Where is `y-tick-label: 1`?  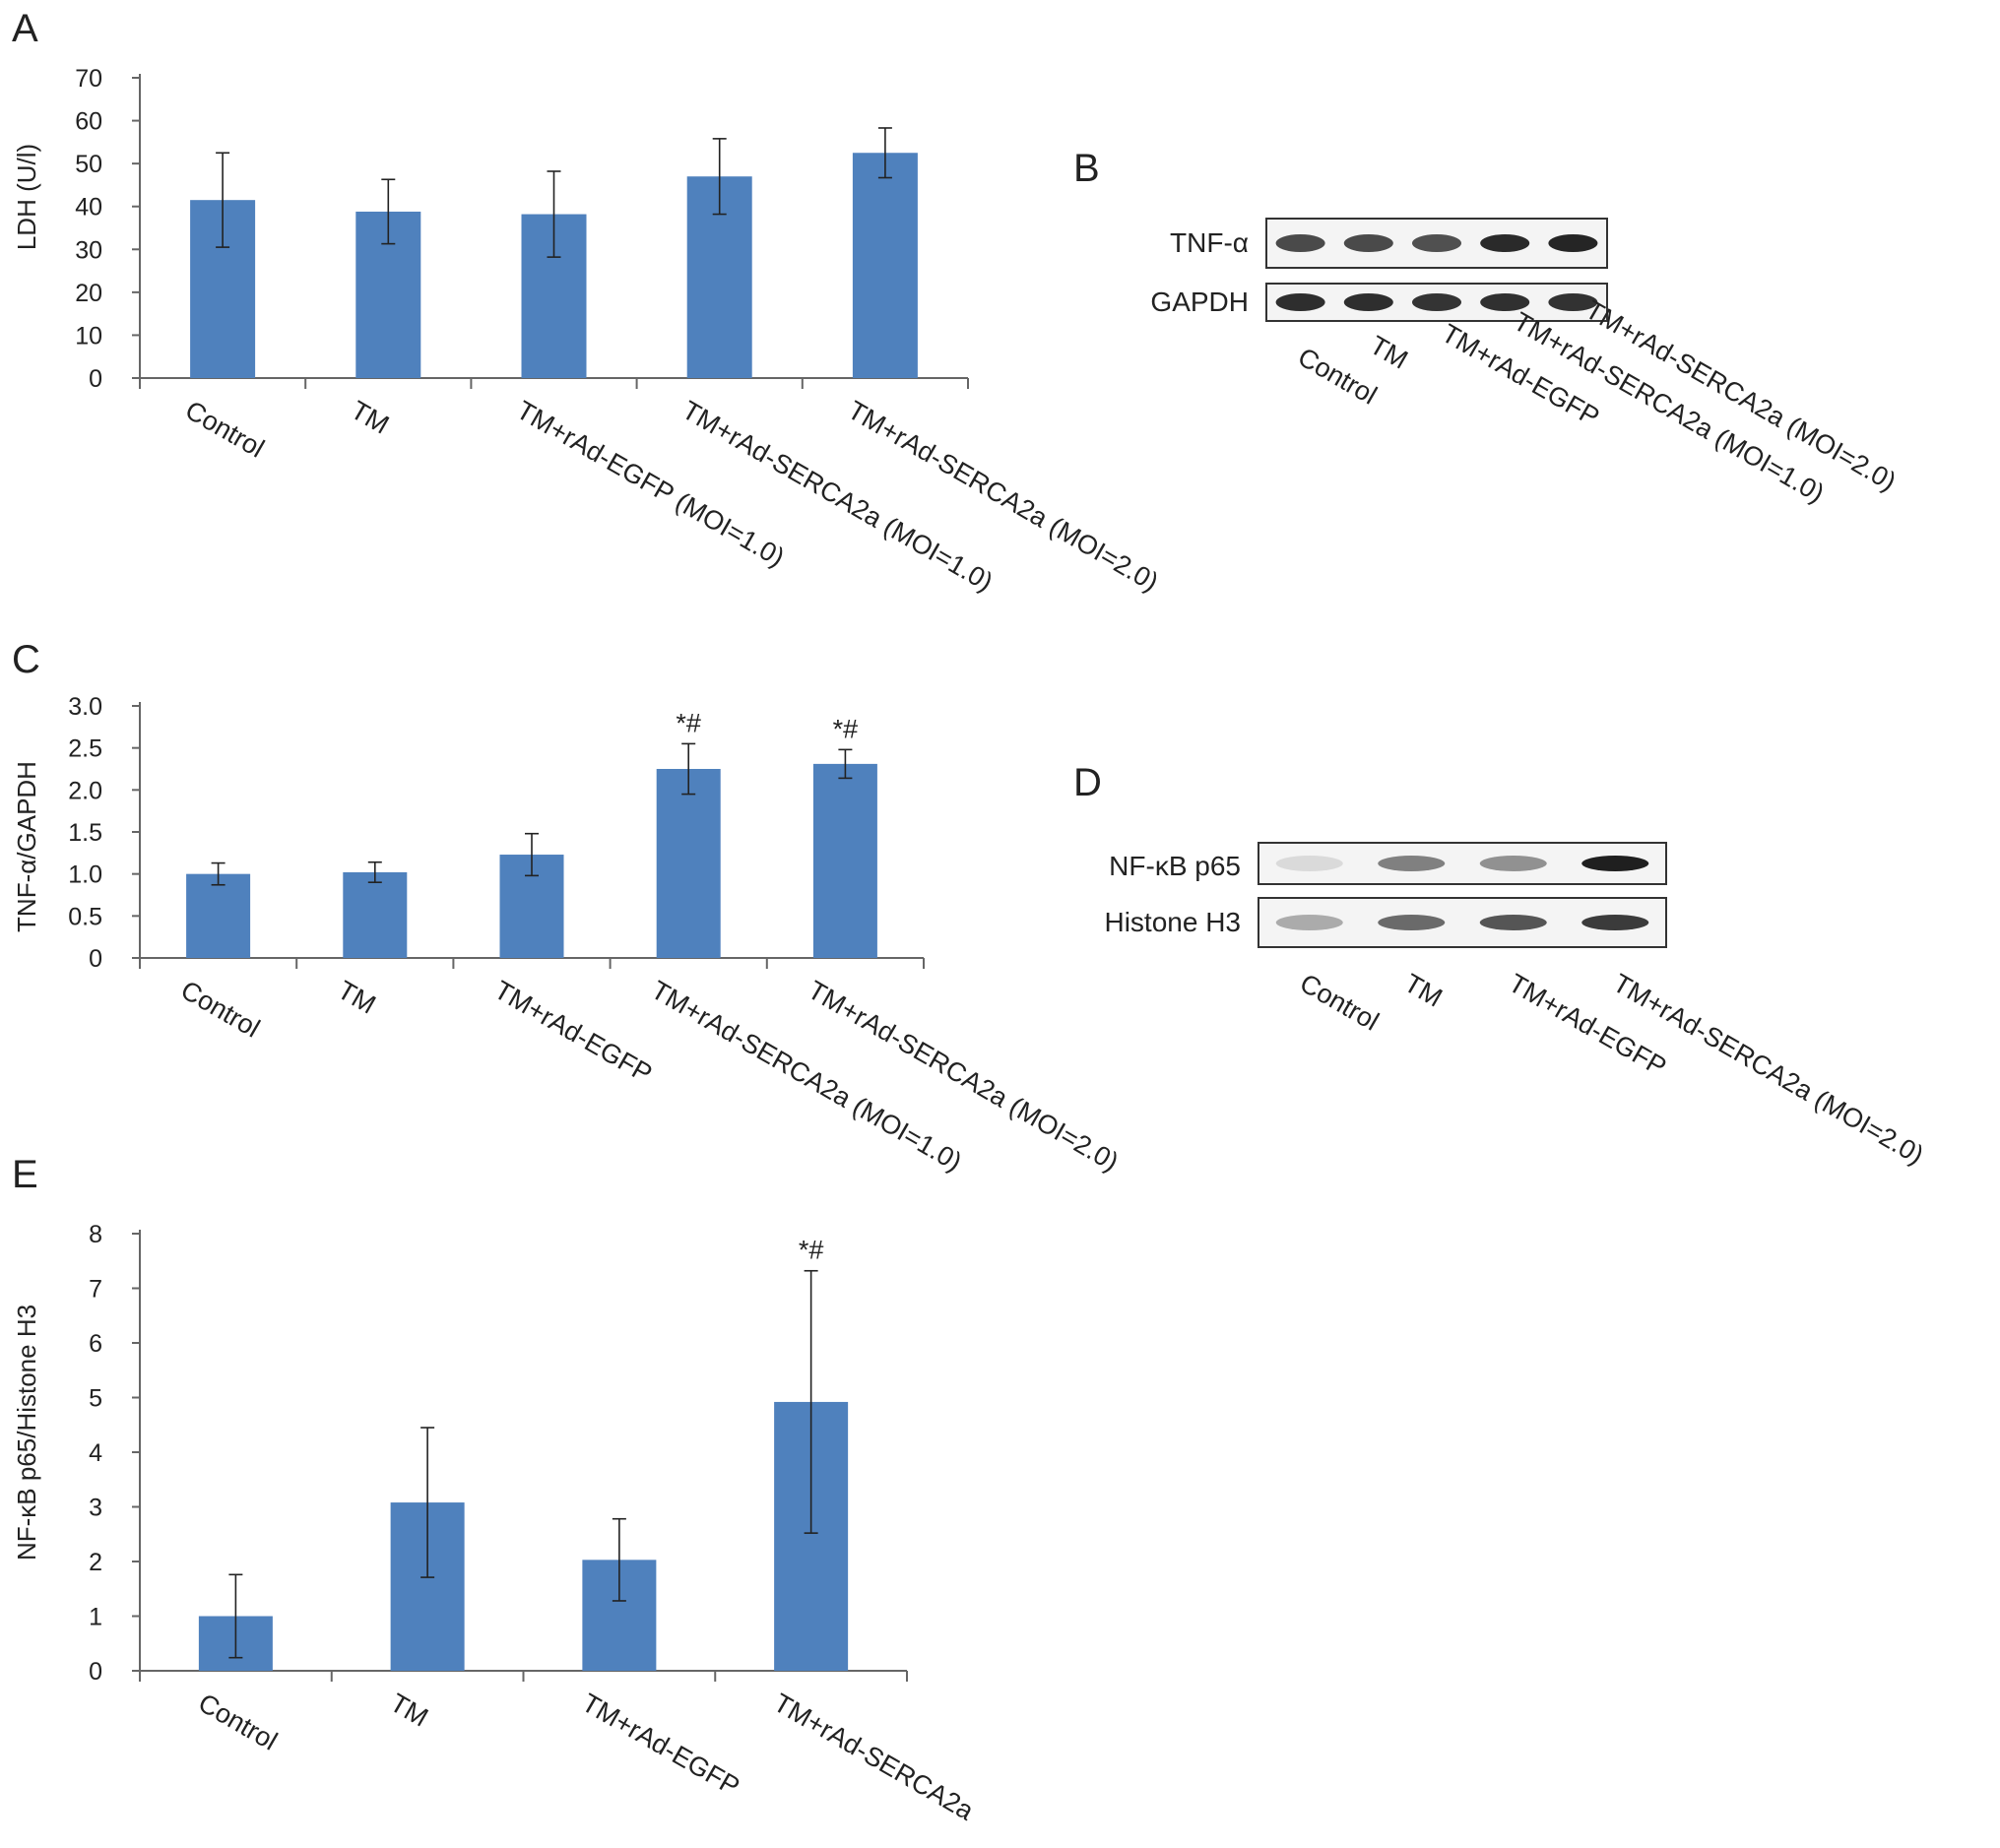 y-tick-label: 1 is located at coordinates (96, 1618).